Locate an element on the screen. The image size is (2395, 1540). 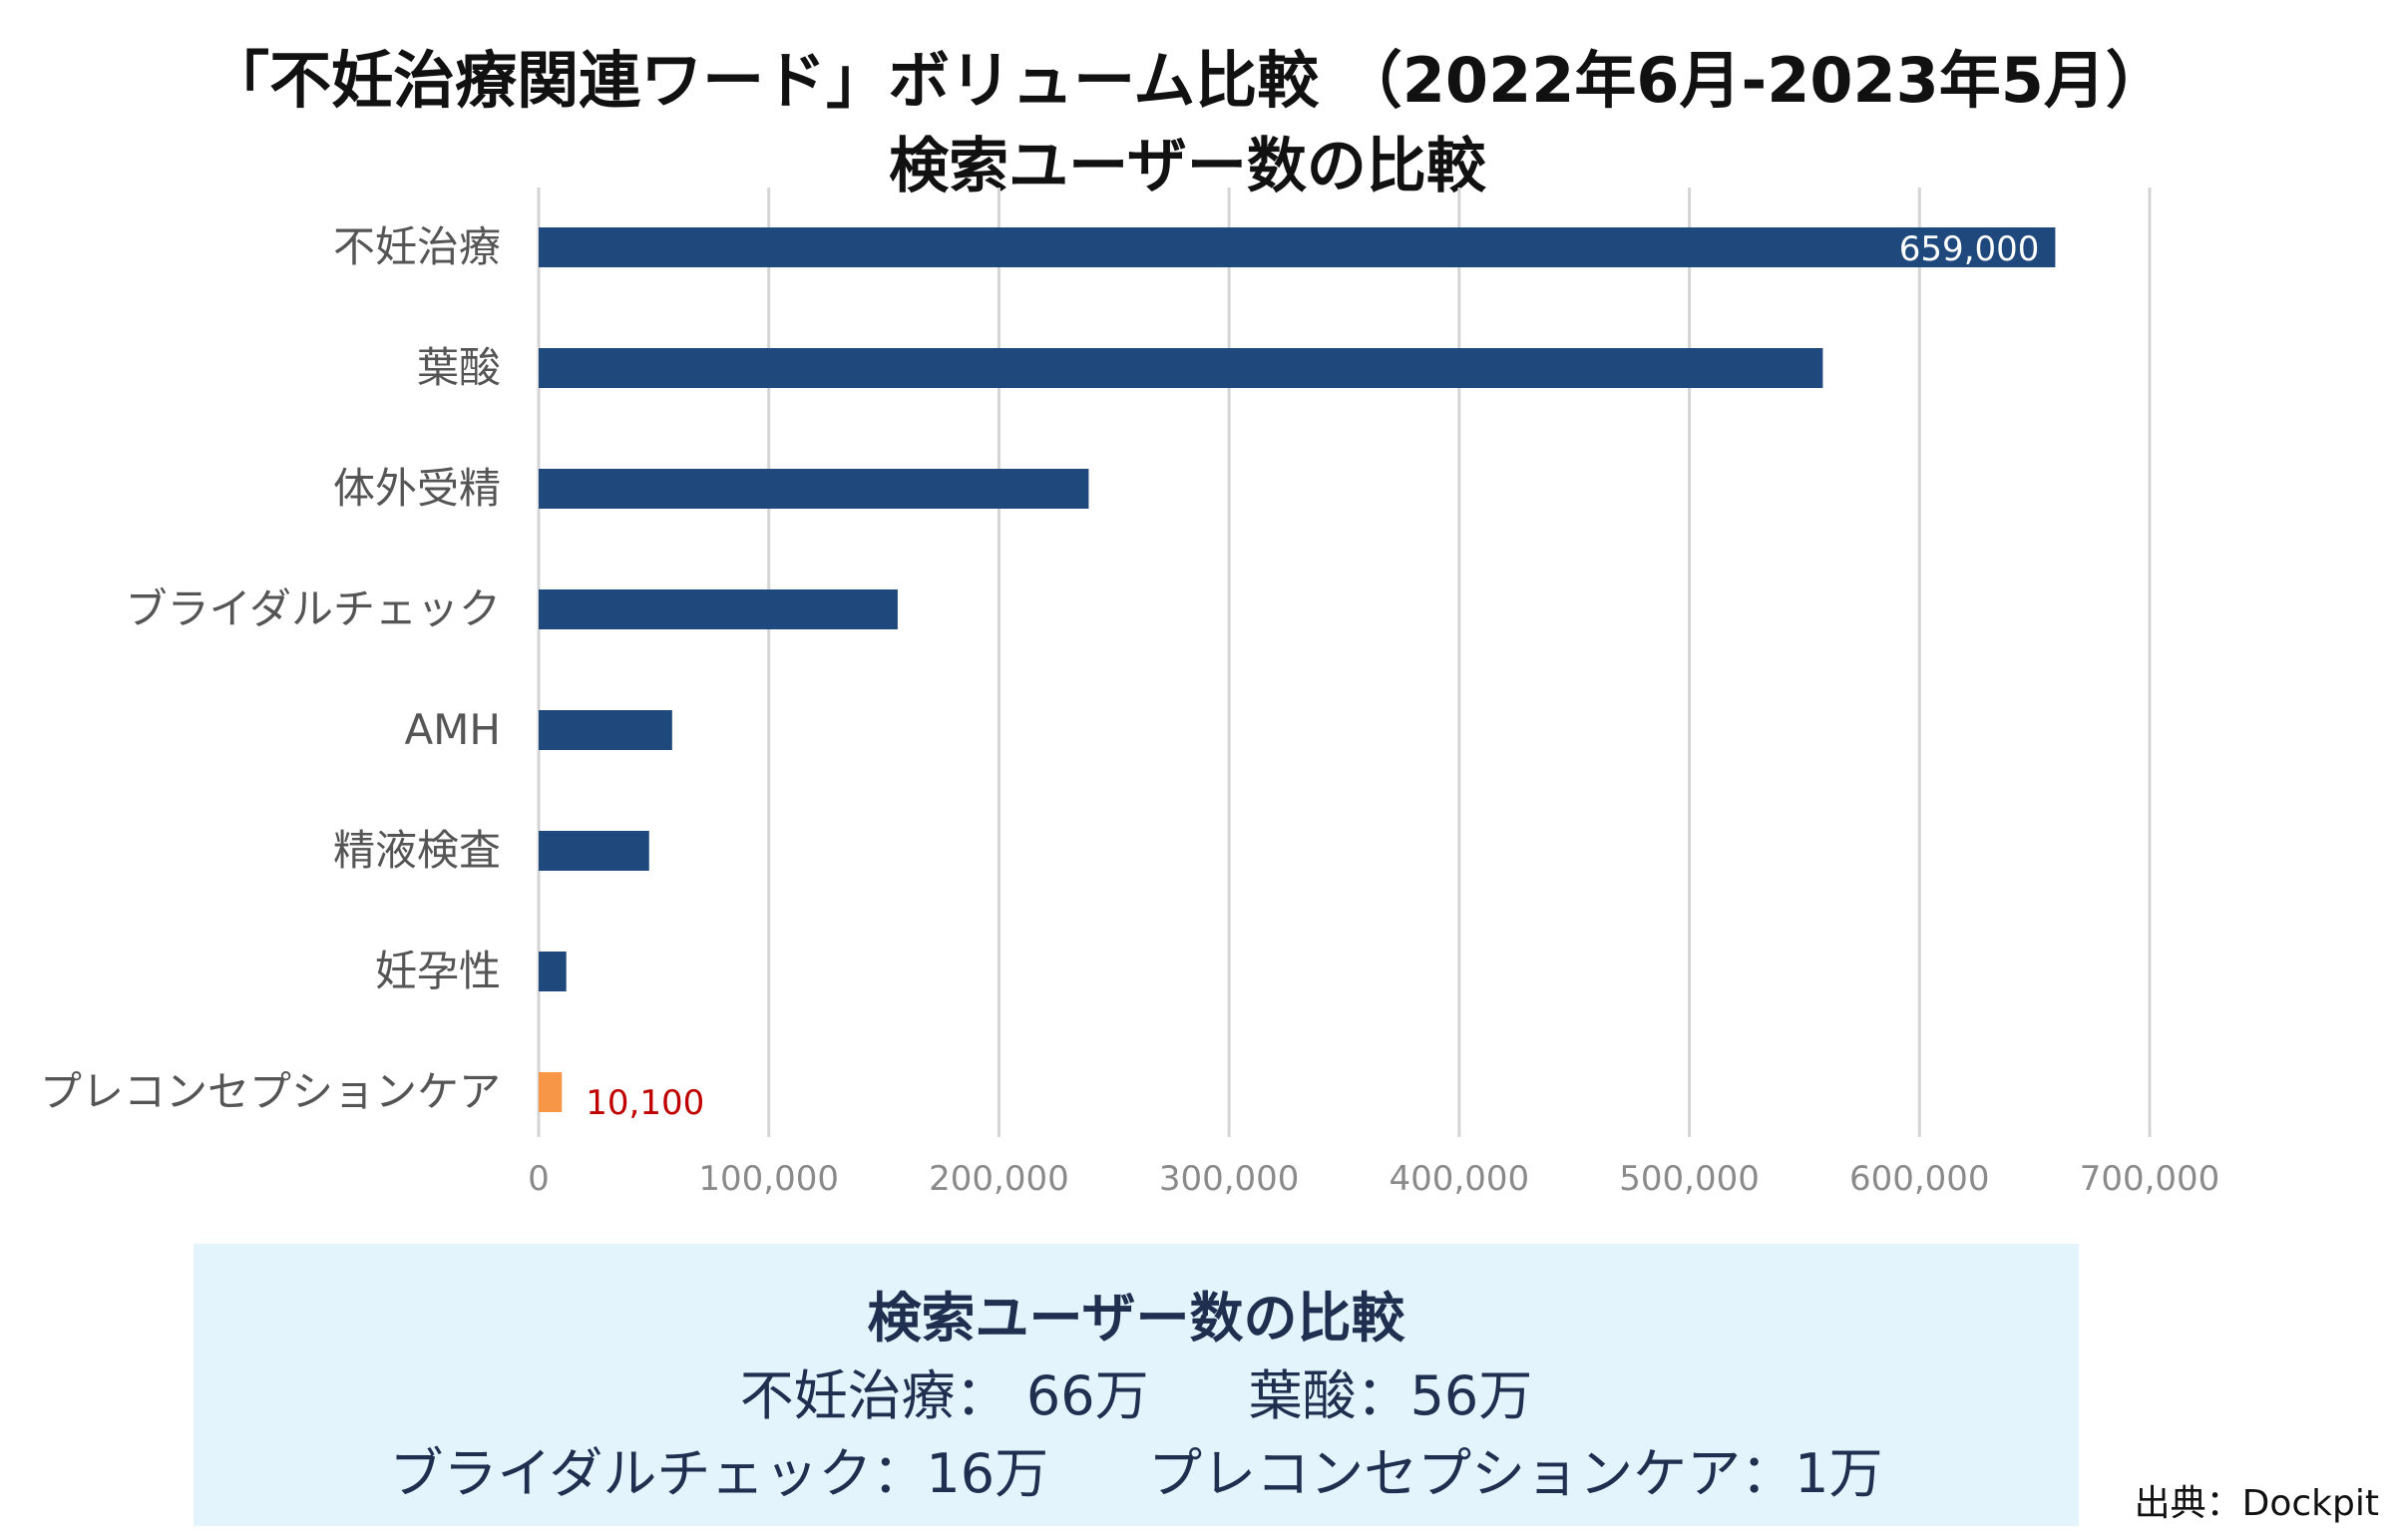
y-category-label: 妊孕性 is located at coordinates (438, 971).